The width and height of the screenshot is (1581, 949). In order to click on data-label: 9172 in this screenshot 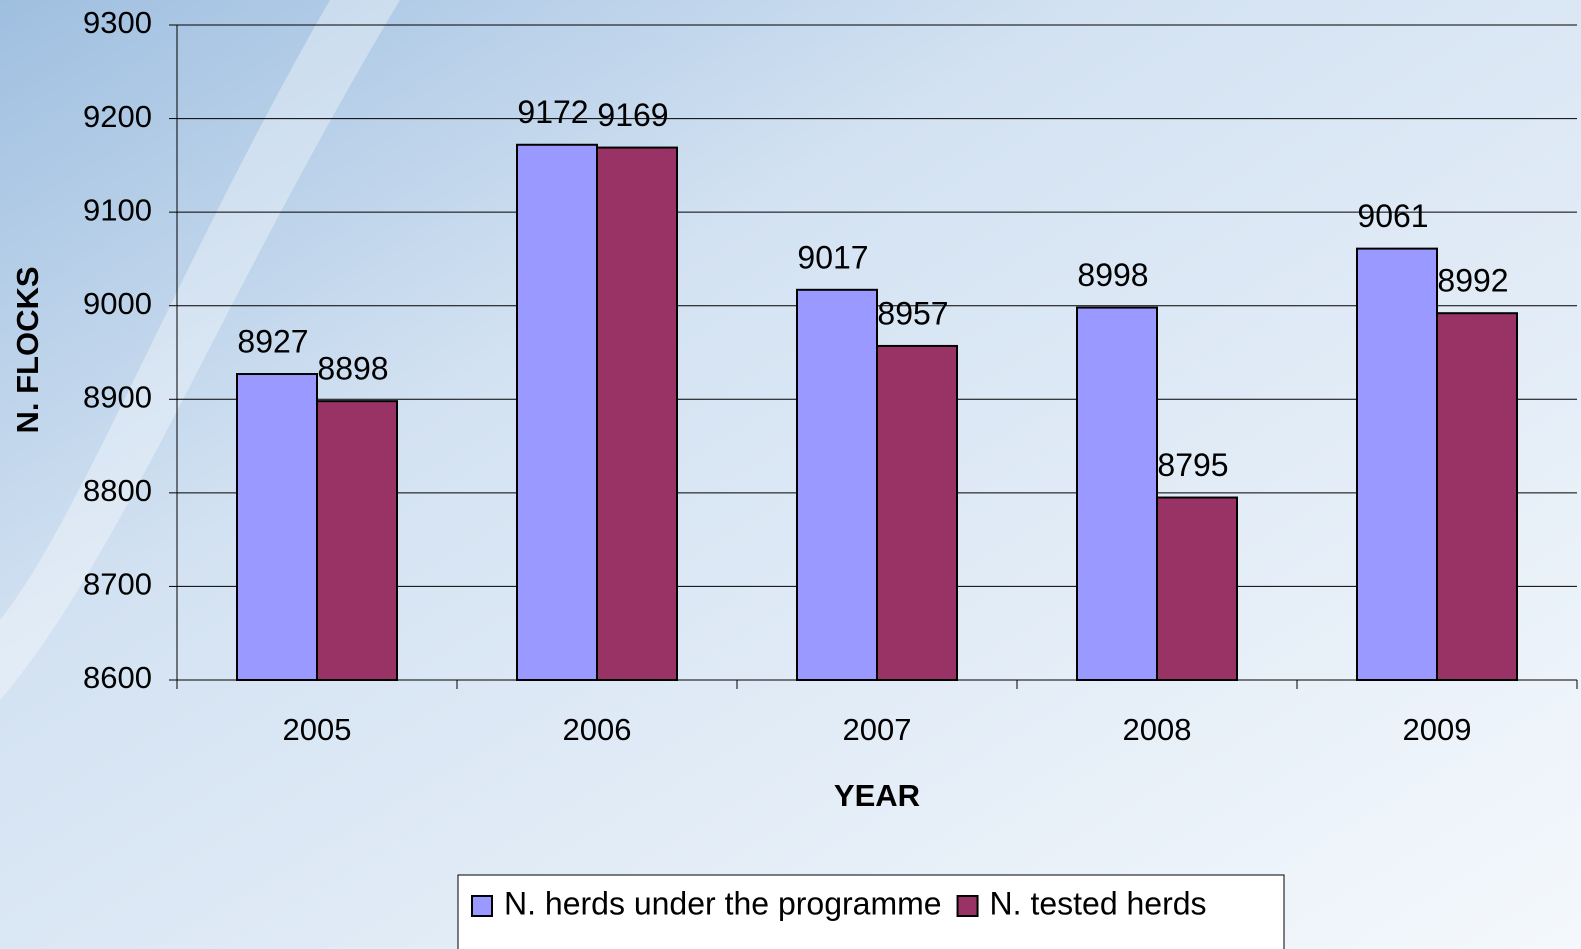, I will do `click(552, 112)`.